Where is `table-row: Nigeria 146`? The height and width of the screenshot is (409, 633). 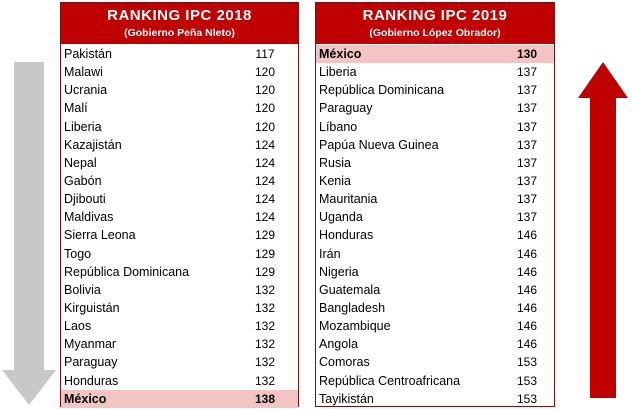 table-row: Nigeria 146 is located at coordinates (435, 272).